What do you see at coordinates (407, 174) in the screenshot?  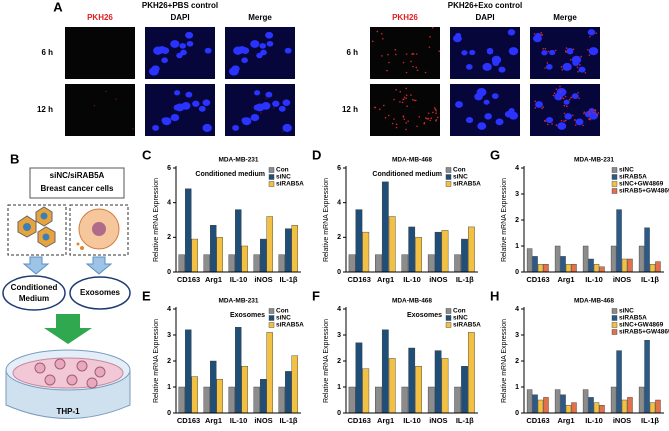 I see `annotation: Conditioned medium` at bounding box center [407, 174].